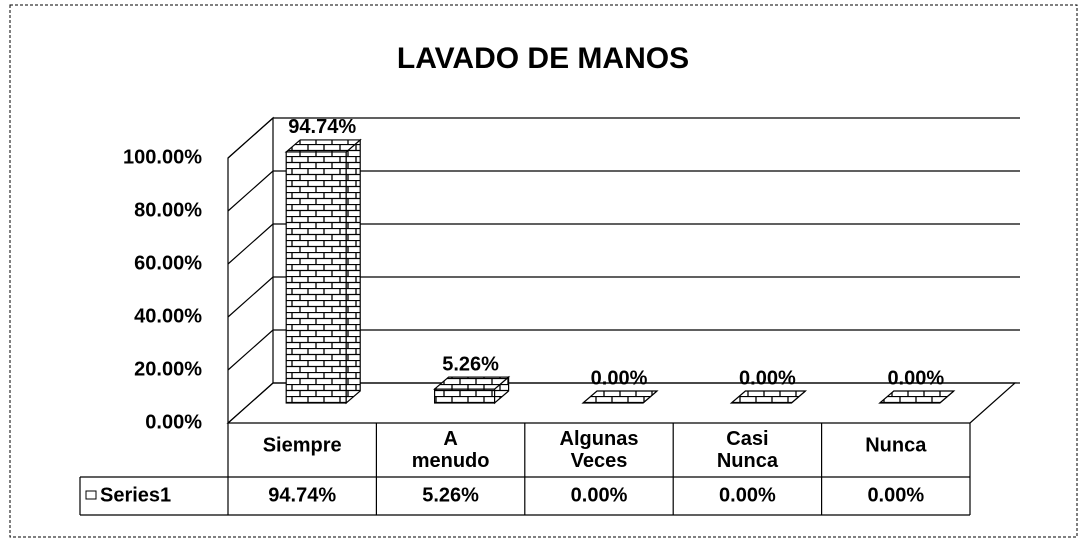 This screenshot has width=1087, height=547. Describe the element at coordinates (162, 157) in the screenshot. I see `y-tick-label: 100.00%` at that location.